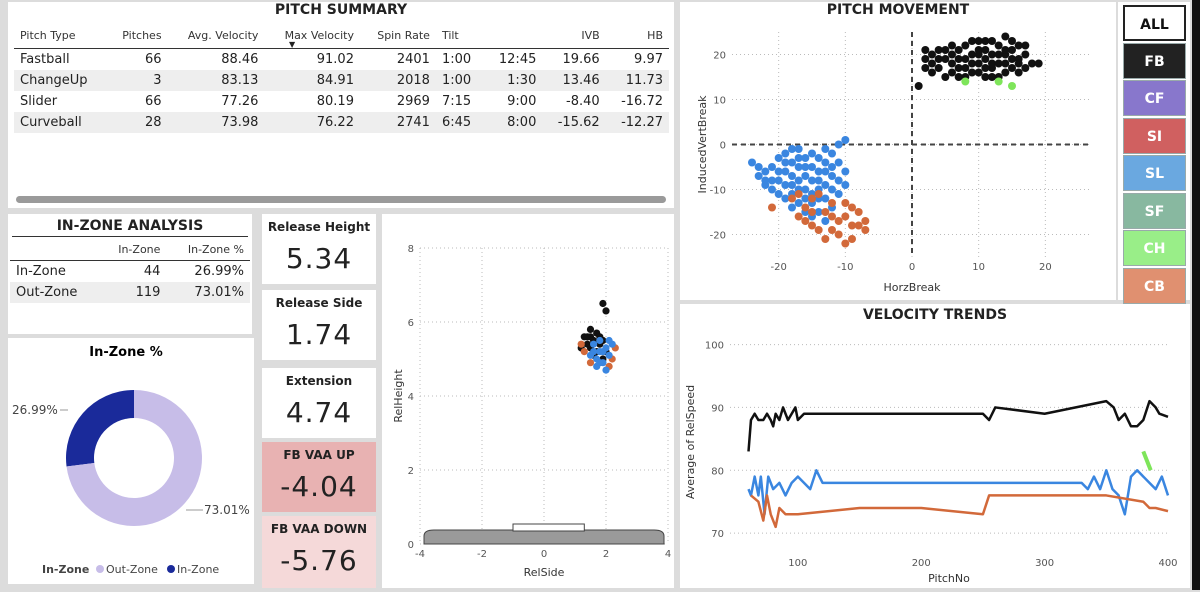 The height and width of the screenshot is (592, 1200). What do you see at coordinates (132, 569) in the screenshot?
I see `legend-item-out-zone: Out-Zone` at bounding box center [132, 569].